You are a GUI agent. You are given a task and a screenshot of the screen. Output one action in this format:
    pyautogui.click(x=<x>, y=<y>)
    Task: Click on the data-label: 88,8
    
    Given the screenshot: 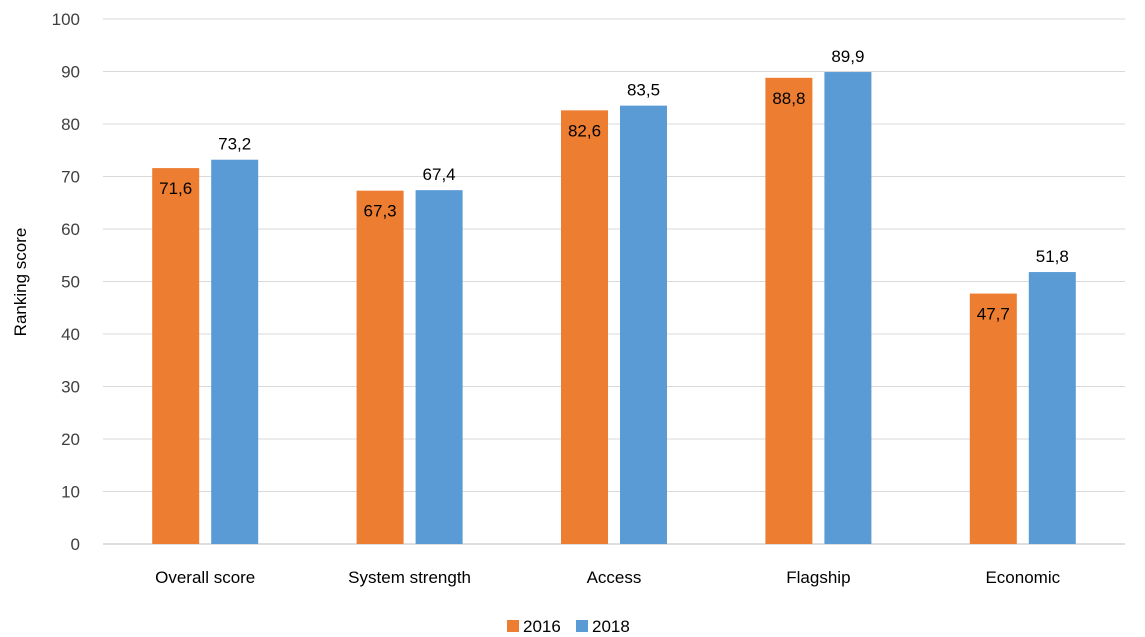 What is the action you would take?
    pyautogui.click(x=788, y=98)
    